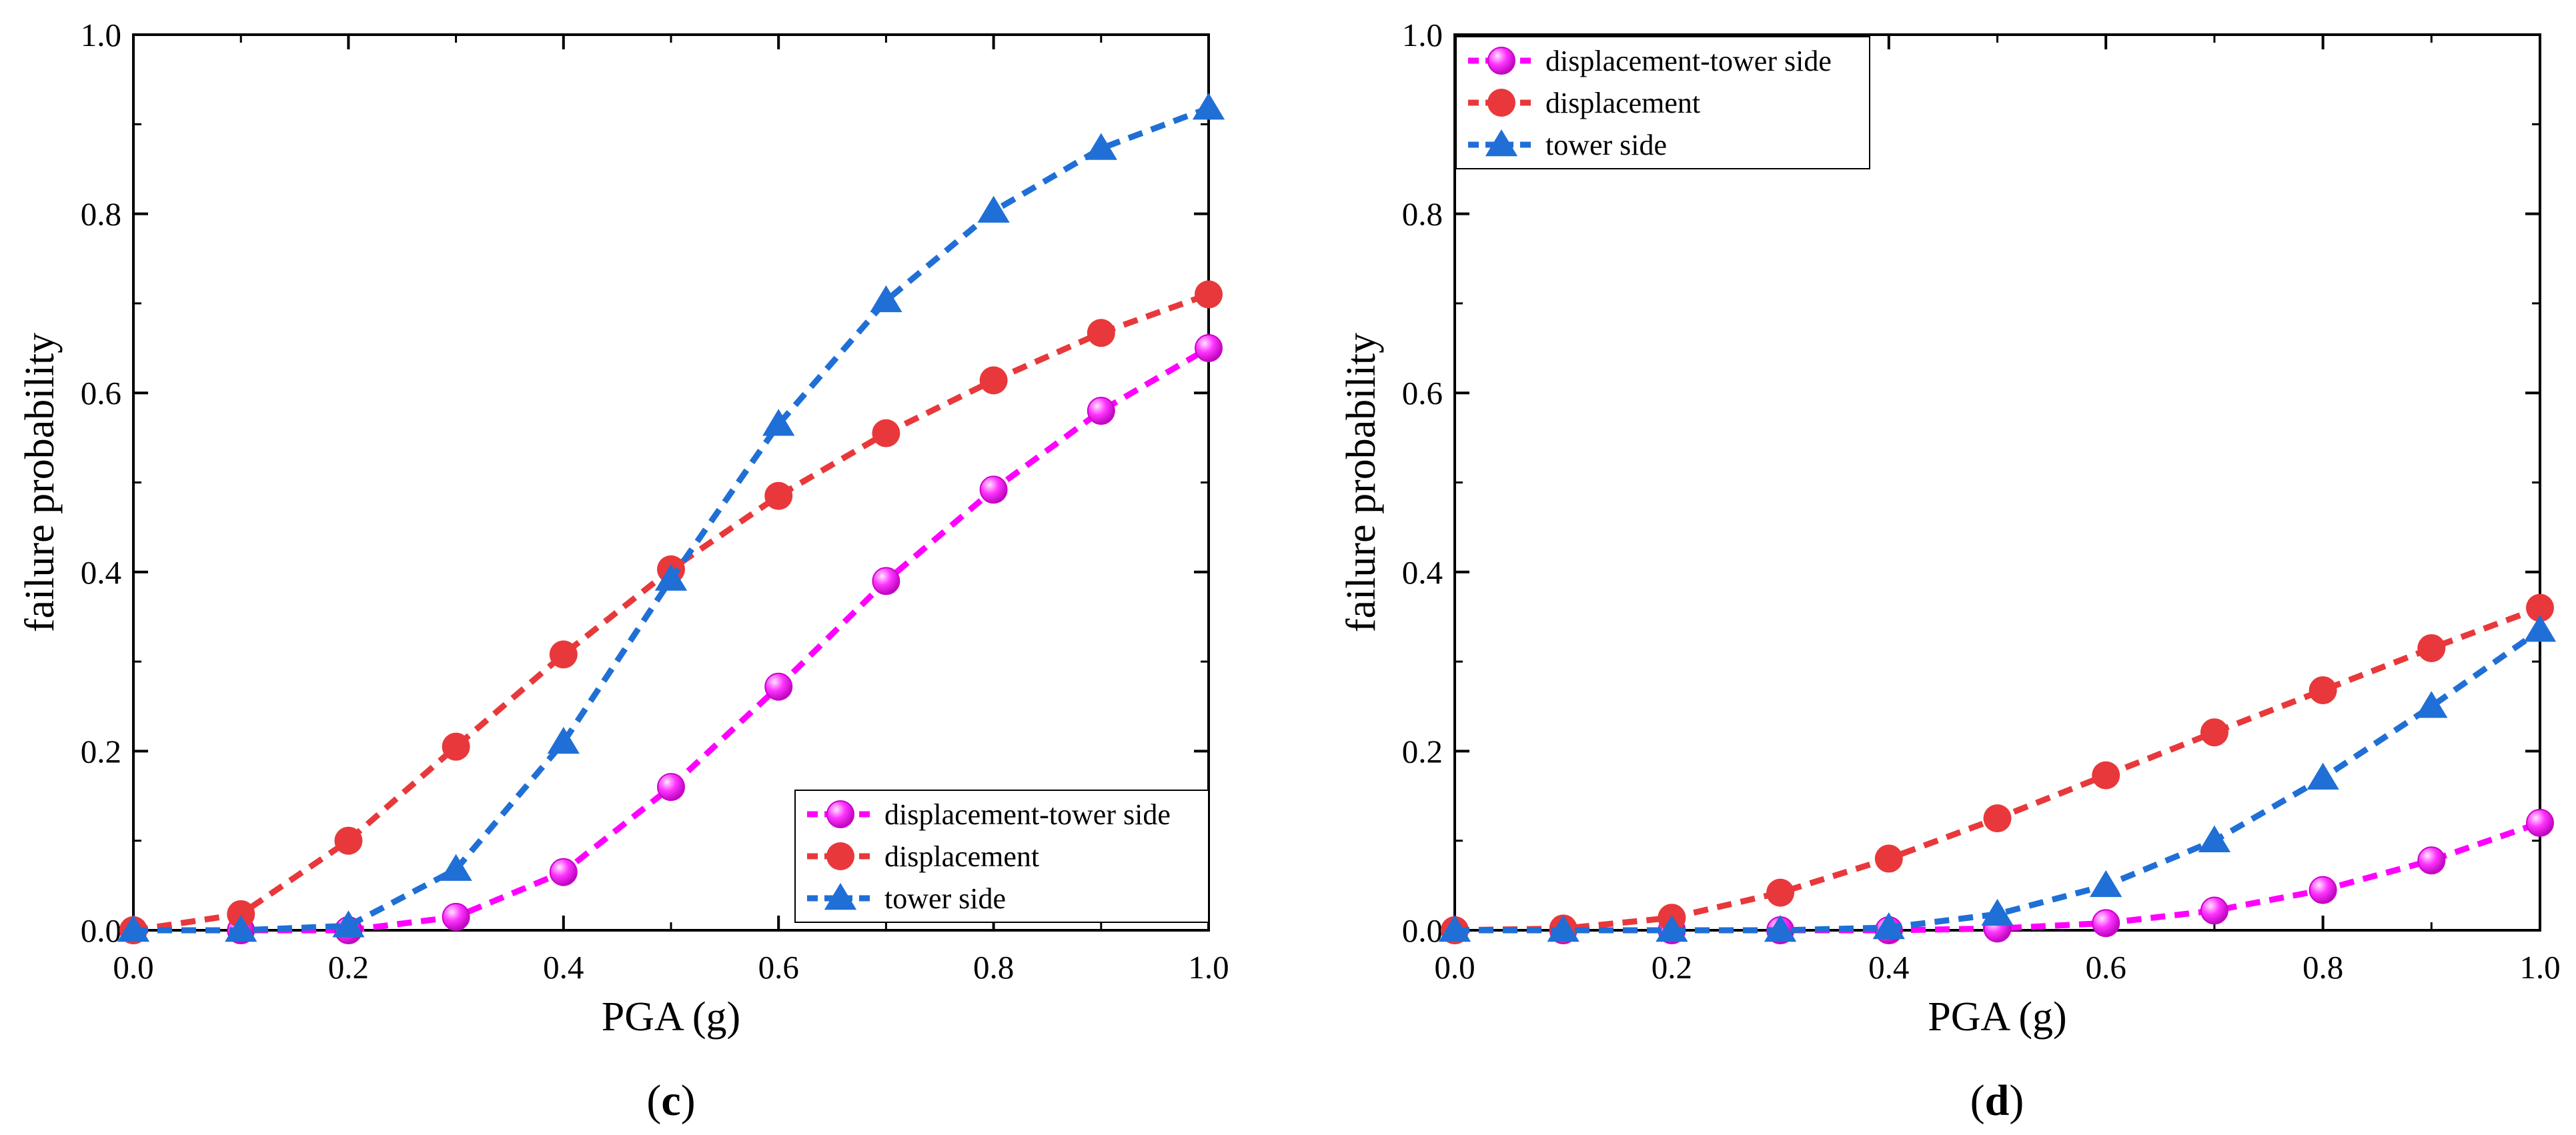  Describe the element at coordinates (654, 1100) in the screenshot. I see `panel-label-open: (` at that location.